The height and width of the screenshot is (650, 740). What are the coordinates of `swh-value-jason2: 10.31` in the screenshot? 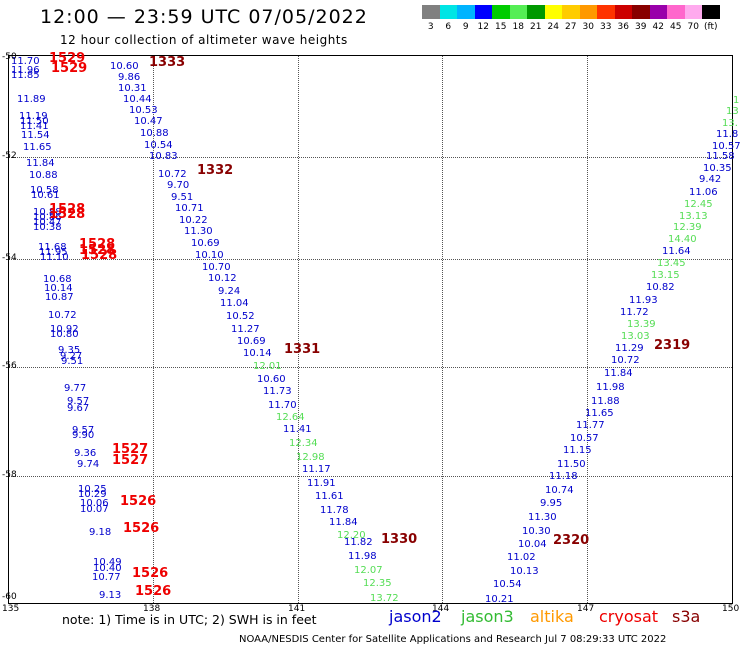 It's located at (132, 88).